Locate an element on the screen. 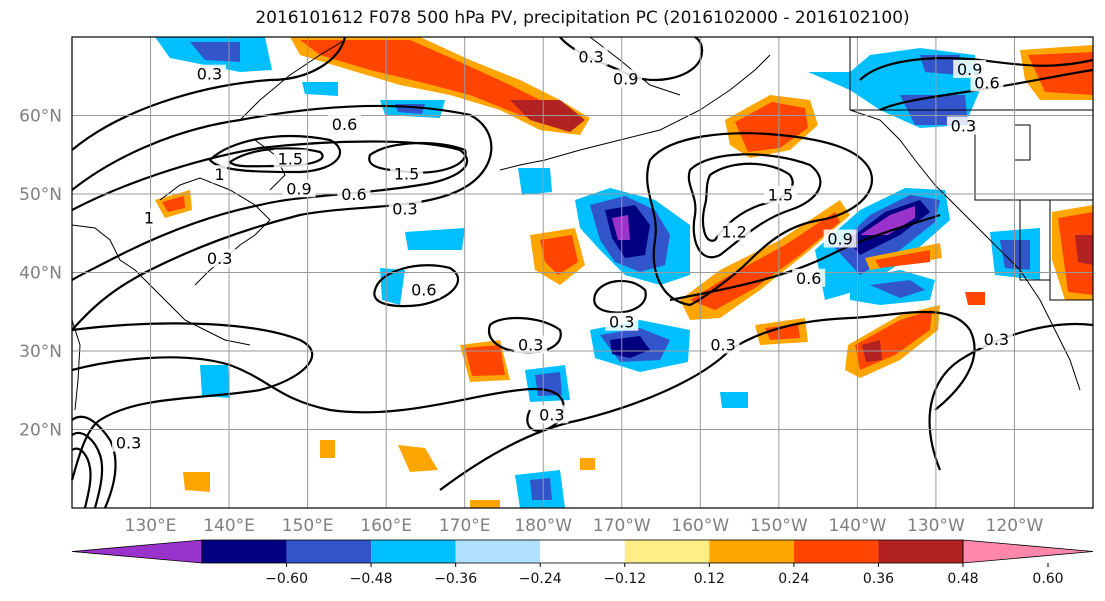 The height and width of the screenshot is (601, 1105). lat-tick-label: 40°N is located at coordinates (40, 274).